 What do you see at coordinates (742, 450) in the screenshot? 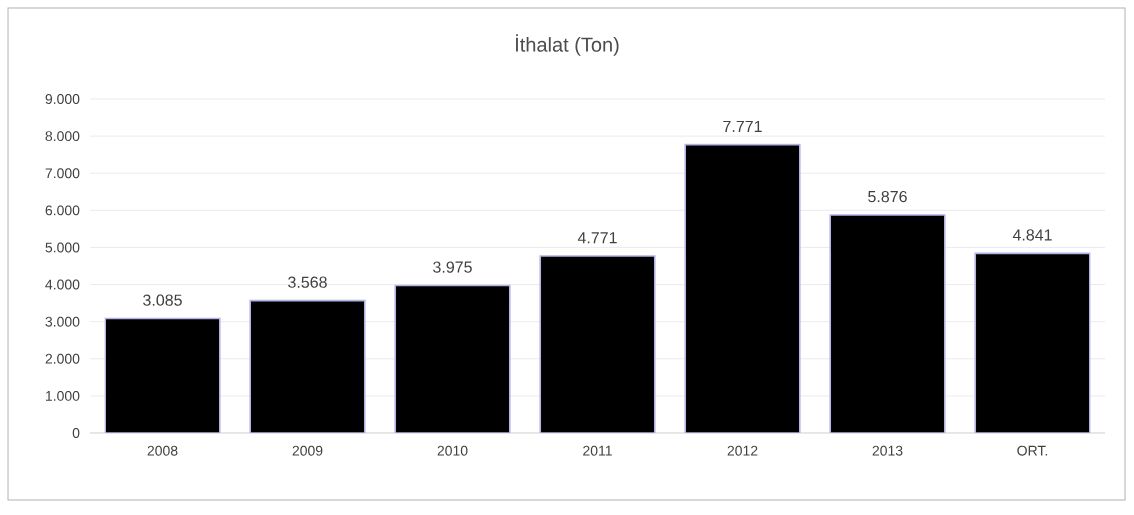
I see `x-tick-label: 2012` at bounding box center [742, 450].